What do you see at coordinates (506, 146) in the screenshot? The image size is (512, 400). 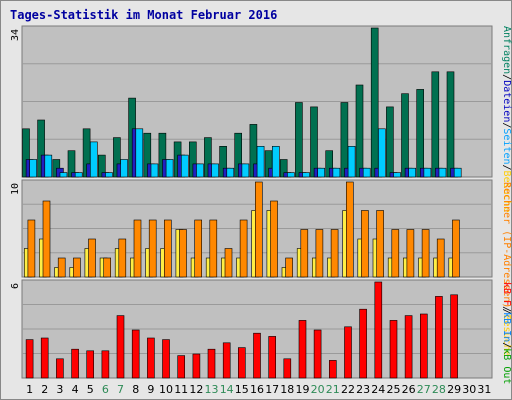 I see `legend-entry: Seiten` at bounding box center [506, 146].